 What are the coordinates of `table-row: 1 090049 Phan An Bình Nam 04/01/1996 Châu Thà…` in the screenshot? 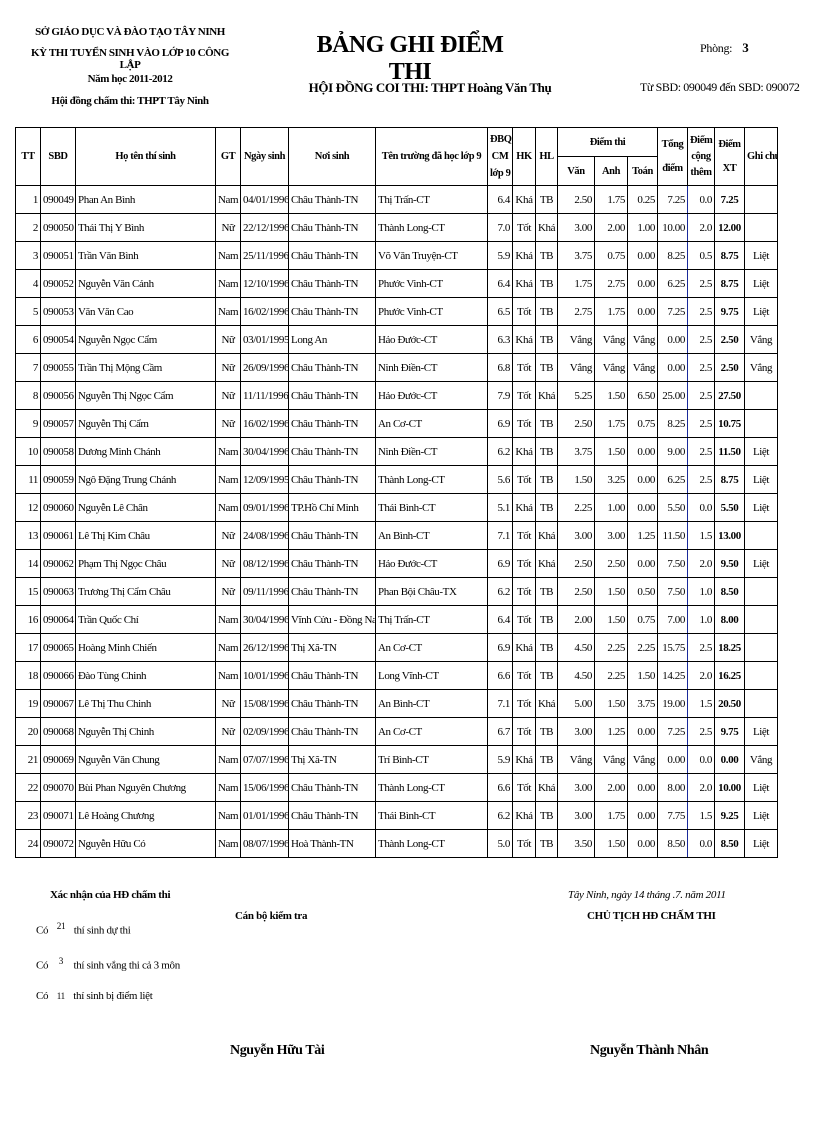 It's located at (396, 199).